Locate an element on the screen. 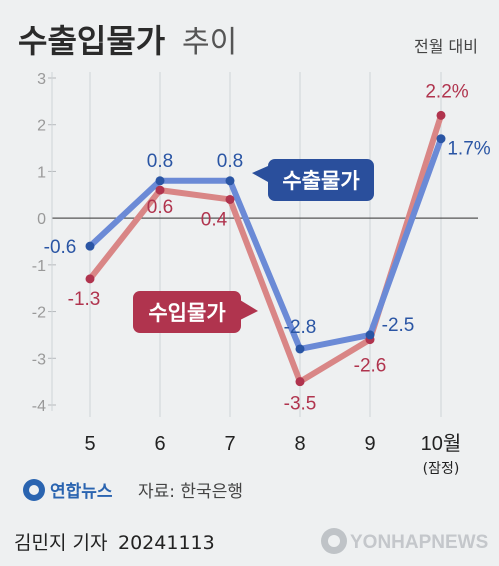  x-tick-label: 6 is located at coordinates (159, 444).